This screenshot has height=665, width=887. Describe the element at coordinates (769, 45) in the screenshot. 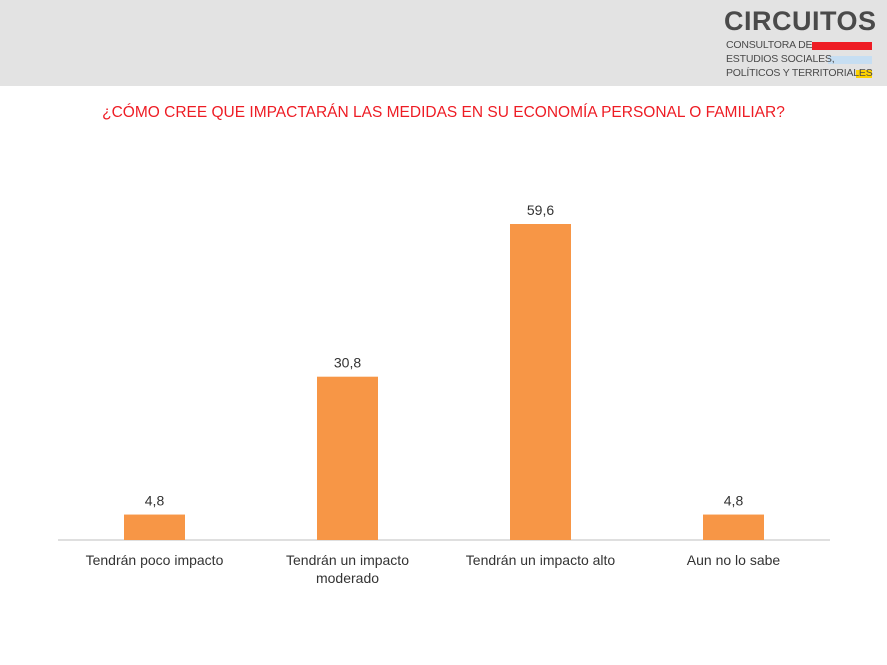

I see `logo-line-1: CONSULTORA DE` at that location.